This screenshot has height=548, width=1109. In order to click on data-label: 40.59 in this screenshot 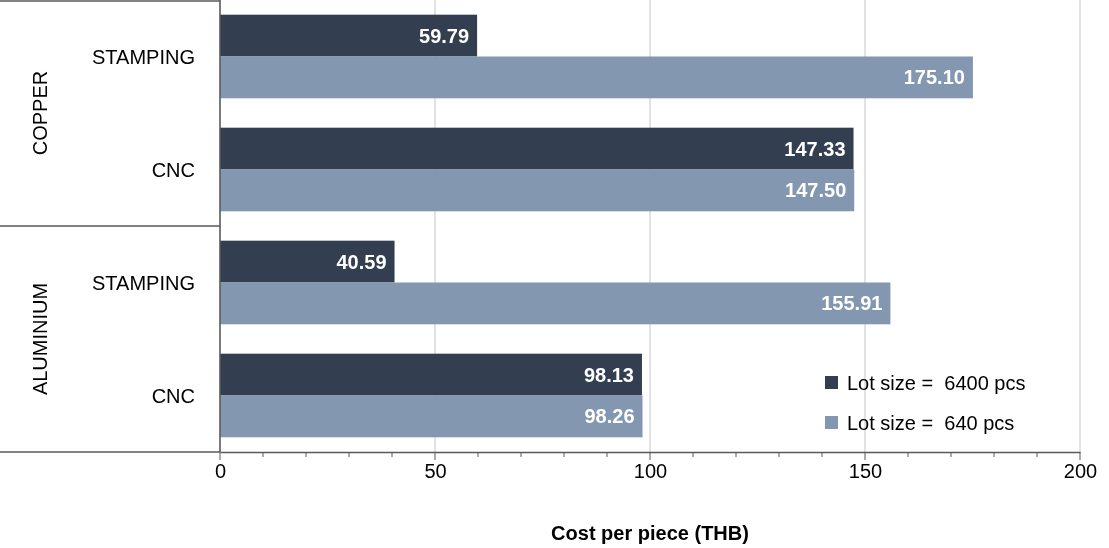, I will do `click(361, 261)`.